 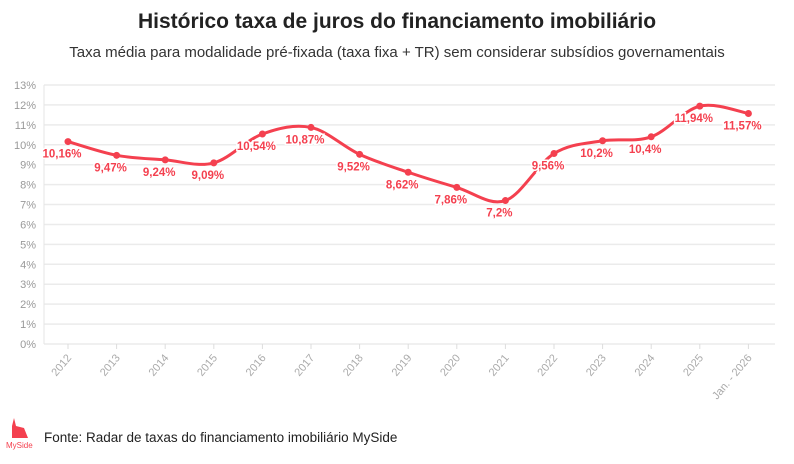 I want to click on data-label: 8,62%, so click(x=402, y=185).